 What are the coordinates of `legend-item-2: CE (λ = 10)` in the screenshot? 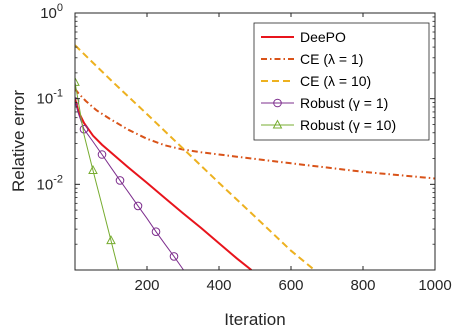 It's located at (316, 81).